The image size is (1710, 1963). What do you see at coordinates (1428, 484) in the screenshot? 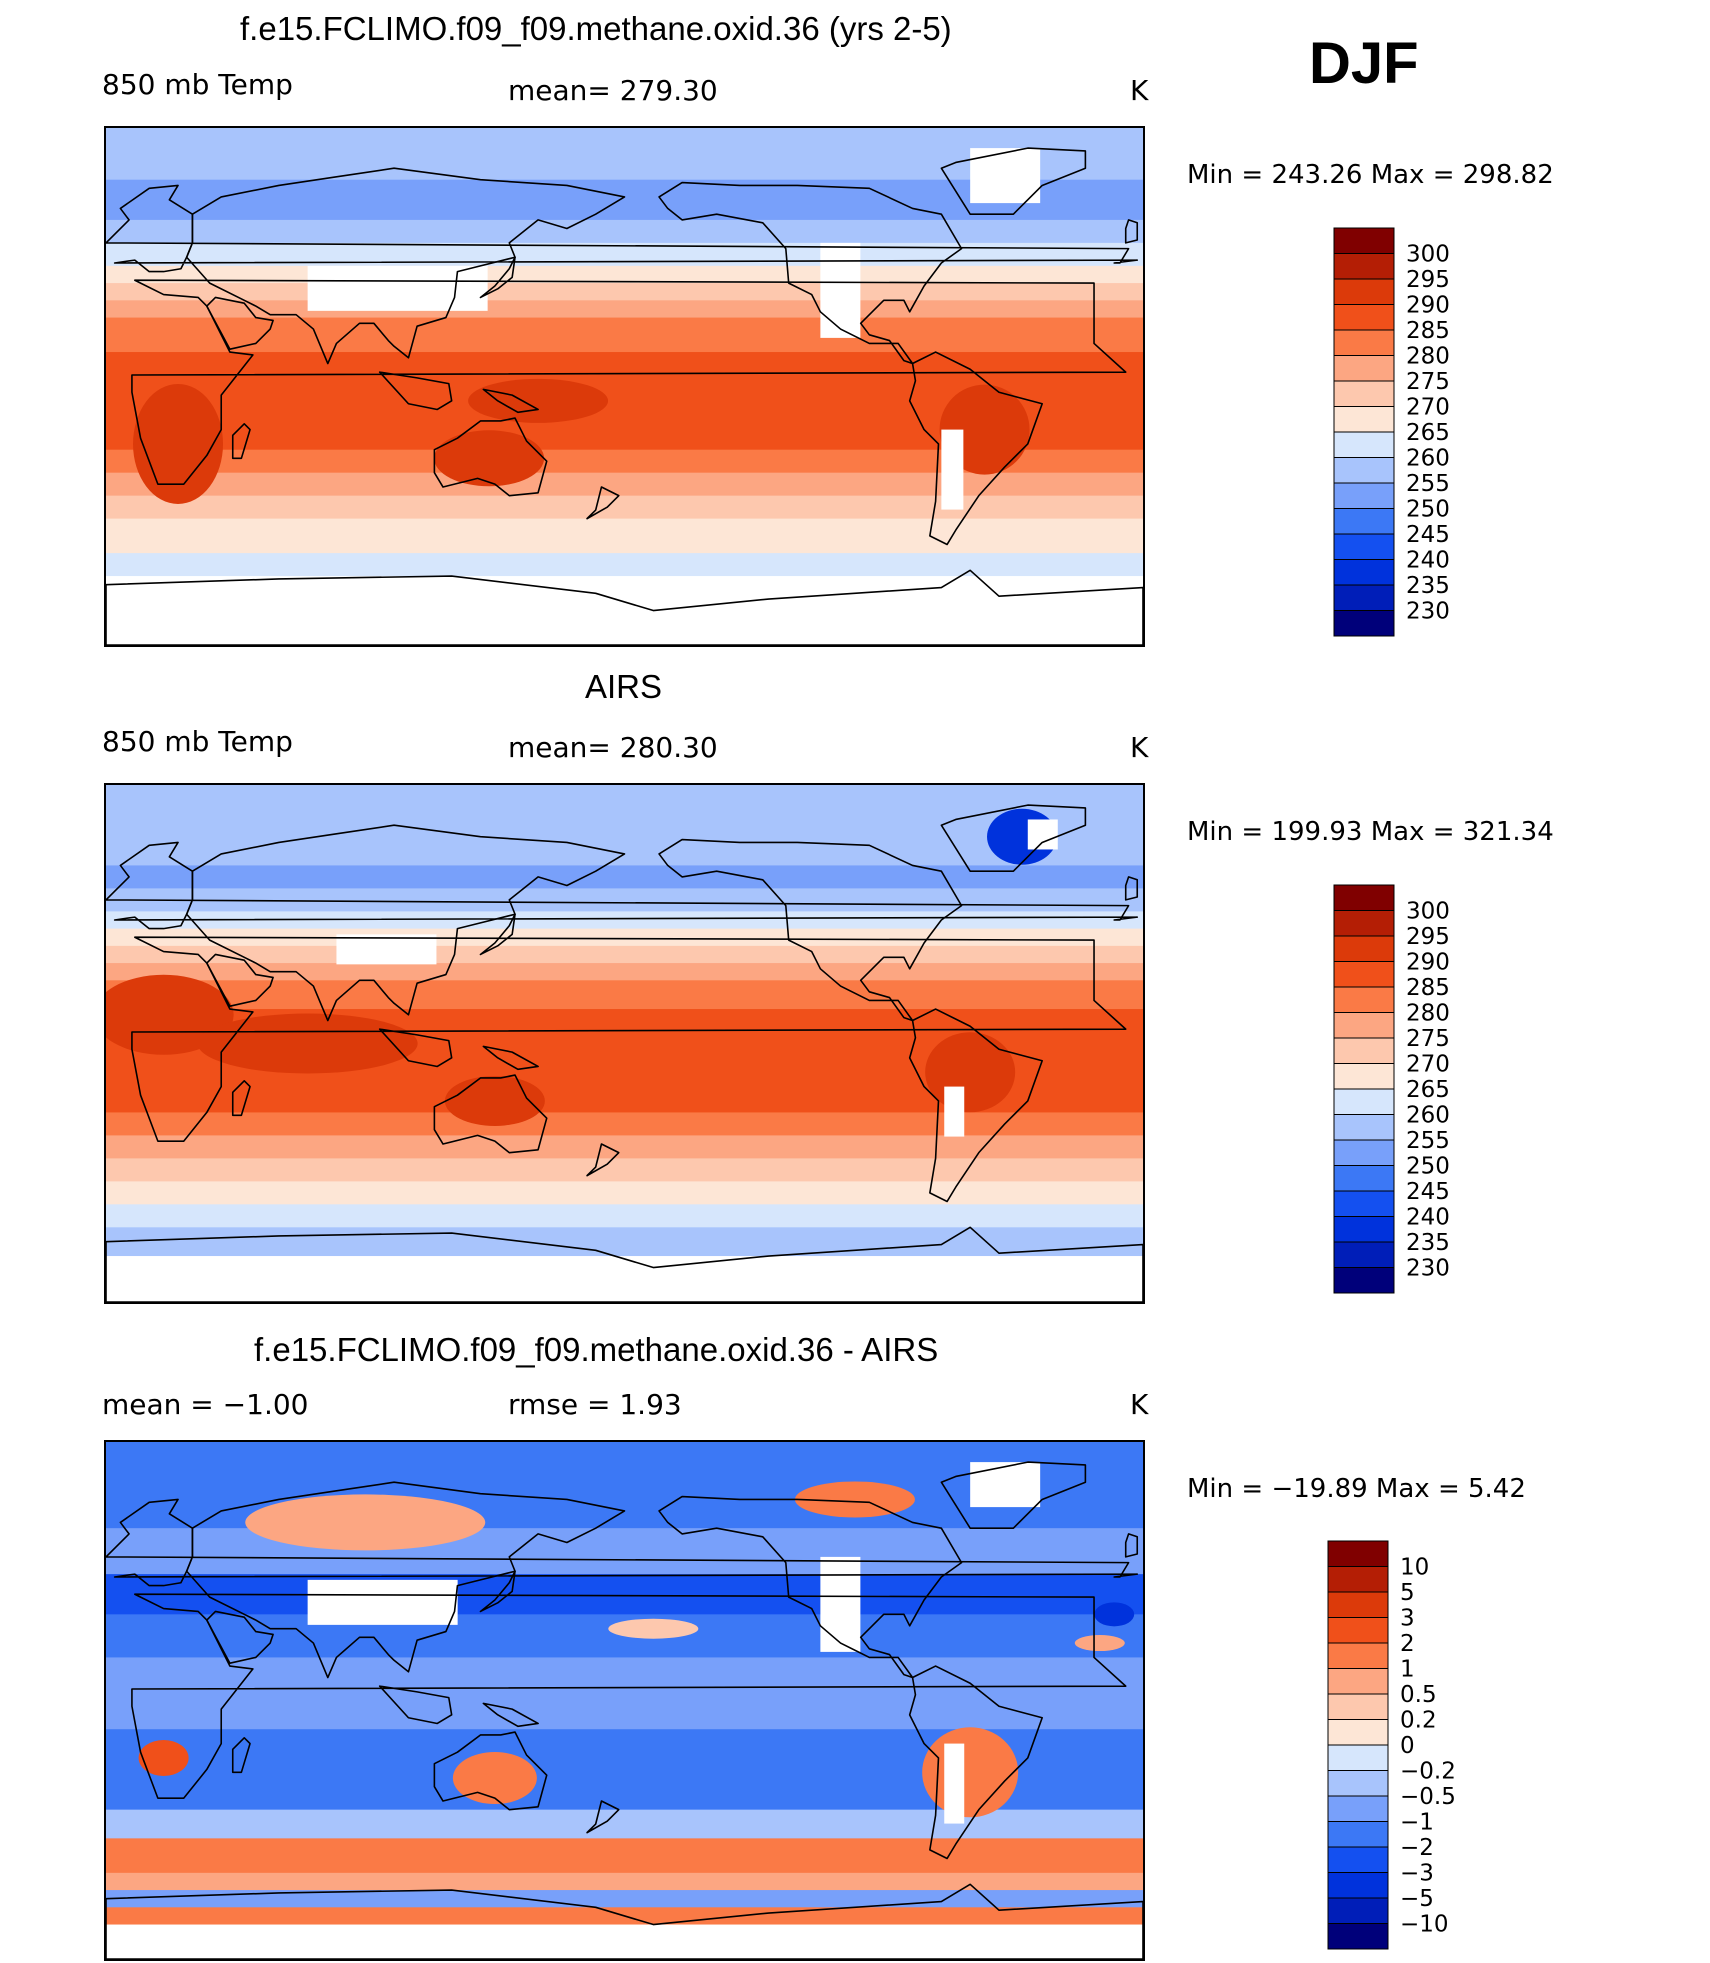
I see `panel-1-colorbar-tick-label: 255` at bounding box center [1428, 484].